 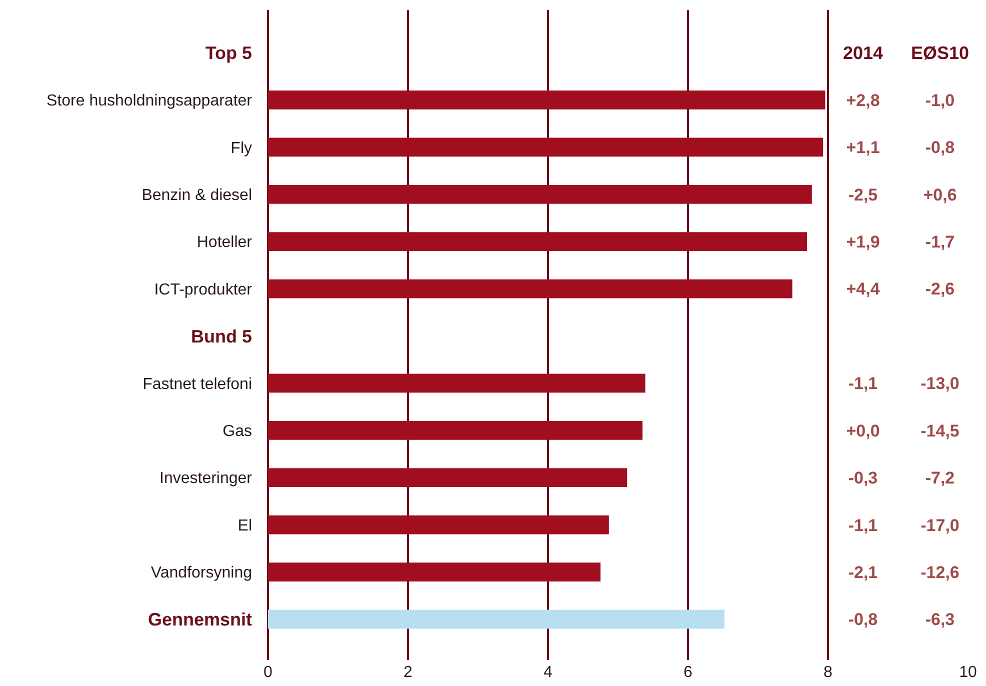 What do you see at coordinates (241, 148) in the screenshot?
I see `y-tick-label: Fly` at bounding box center [241, 148].